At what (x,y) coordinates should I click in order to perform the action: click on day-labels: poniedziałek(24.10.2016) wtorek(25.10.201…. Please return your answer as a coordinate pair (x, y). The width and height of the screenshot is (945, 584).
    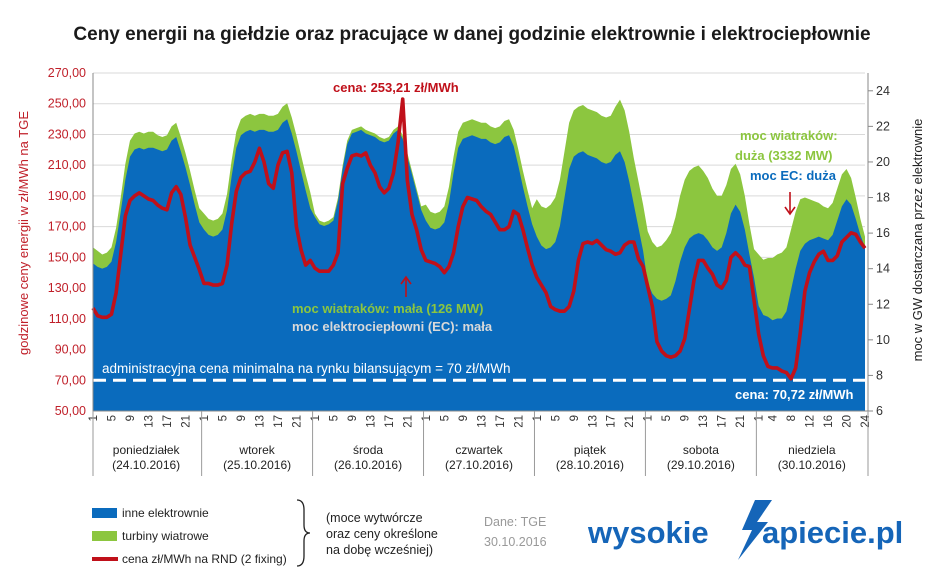
    Looking at the image, I should click on (480, 443).